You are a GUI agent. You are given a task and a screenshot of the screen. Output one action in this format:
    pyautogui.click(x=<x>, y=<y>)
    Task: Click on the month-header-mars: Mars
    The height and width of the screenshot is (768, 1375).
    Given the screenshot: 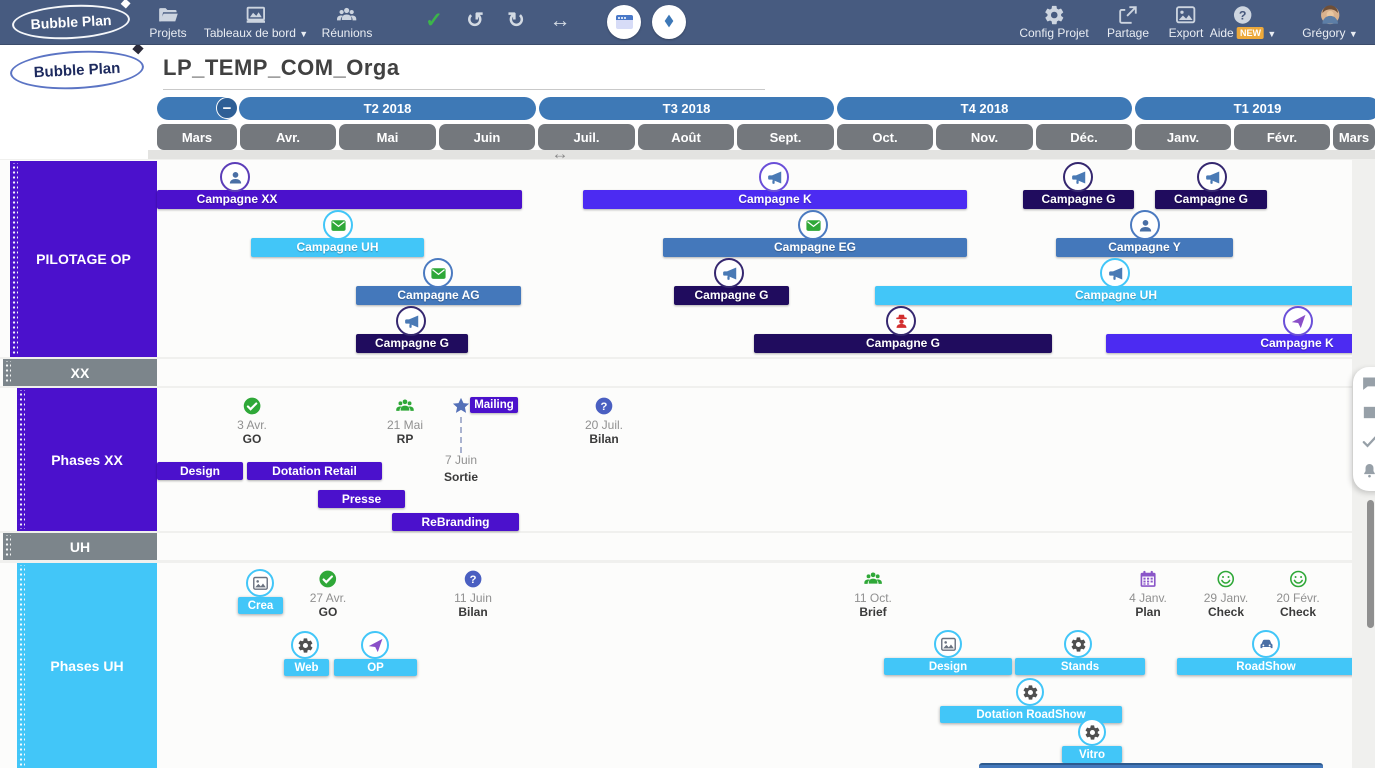 What is the action you would take?
    pyautogui.click(x=1354, y=137)
    